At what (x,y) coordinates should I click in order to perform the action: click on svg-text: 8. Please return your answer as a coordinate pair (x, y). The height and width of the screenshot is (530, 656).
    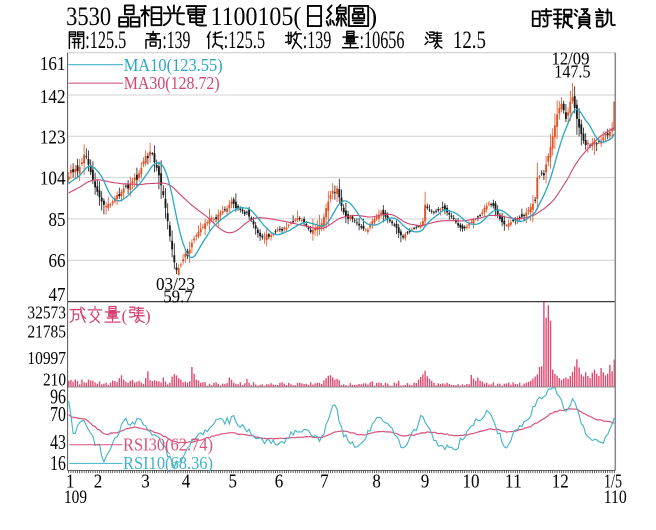
    Looking at the image, I should click on (376, 481).